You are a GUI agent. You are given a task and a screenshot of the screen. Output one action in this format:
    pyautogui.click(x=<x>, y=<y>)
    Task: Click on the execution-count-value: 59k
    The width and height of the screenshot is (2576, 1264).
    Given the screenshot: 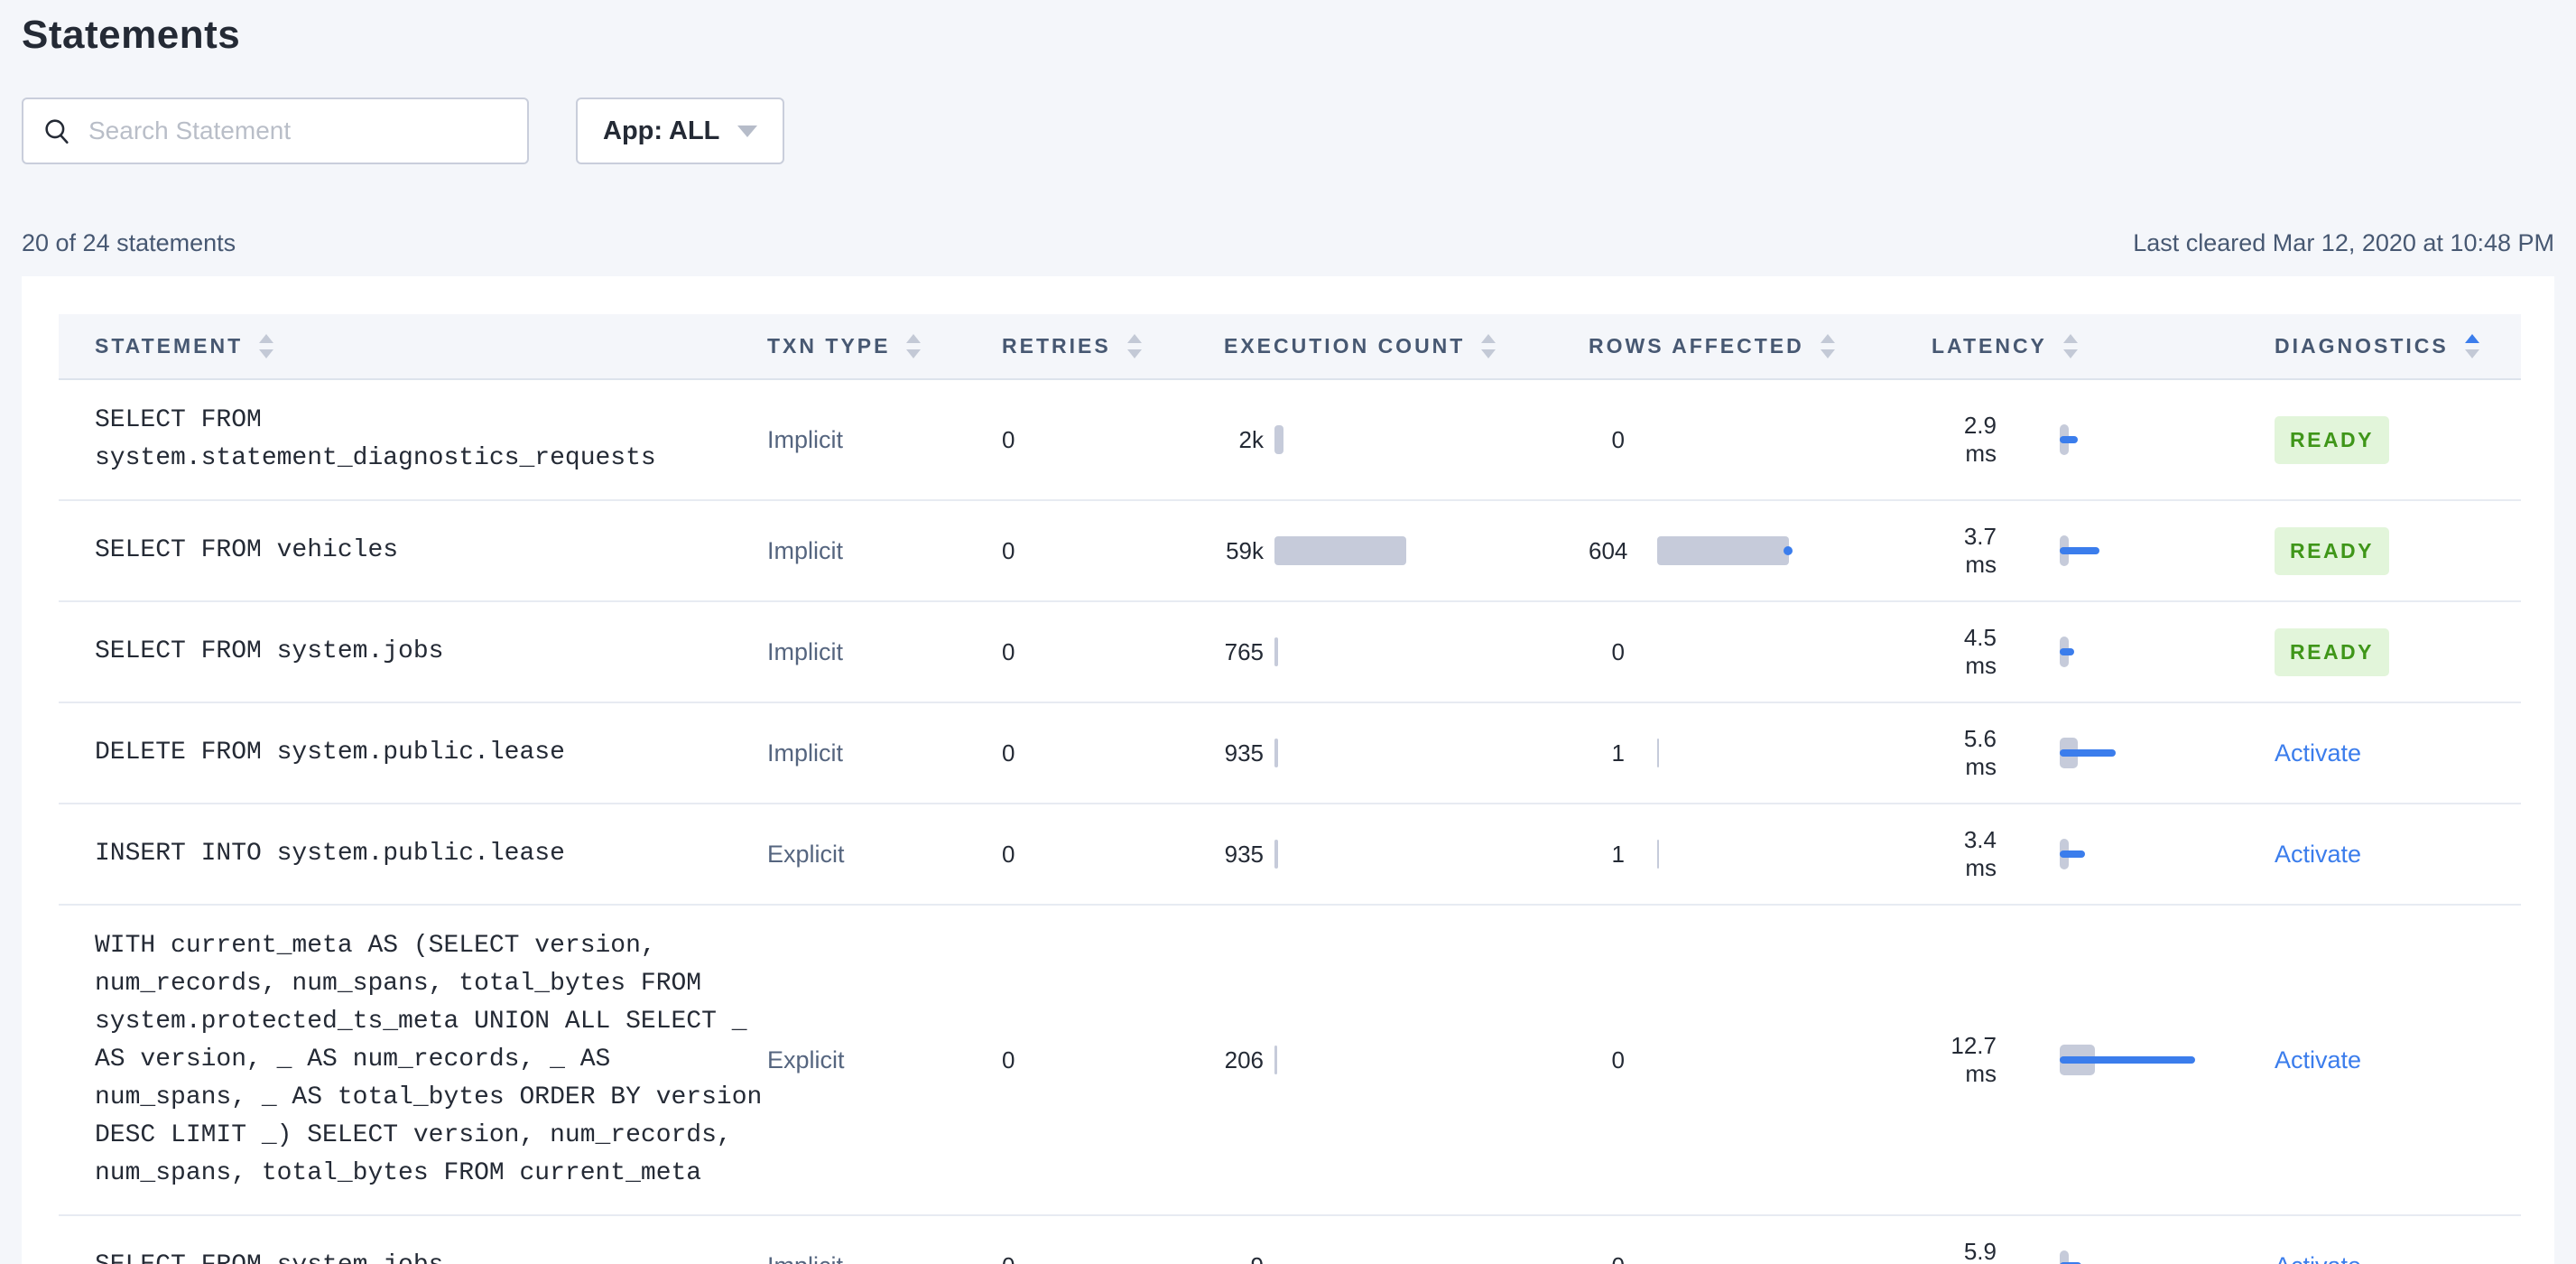 What is the action you would take?
    pyautogui.click(x=1245, y=550)
    